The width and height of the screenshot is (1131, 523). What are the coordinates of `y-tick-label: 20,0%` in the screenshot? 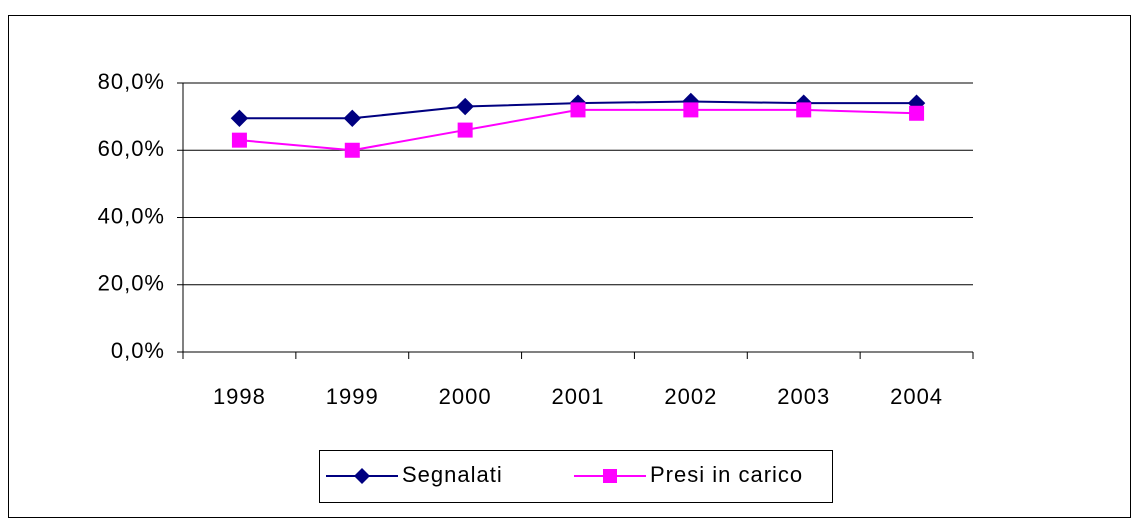 It's located at (131, 283).